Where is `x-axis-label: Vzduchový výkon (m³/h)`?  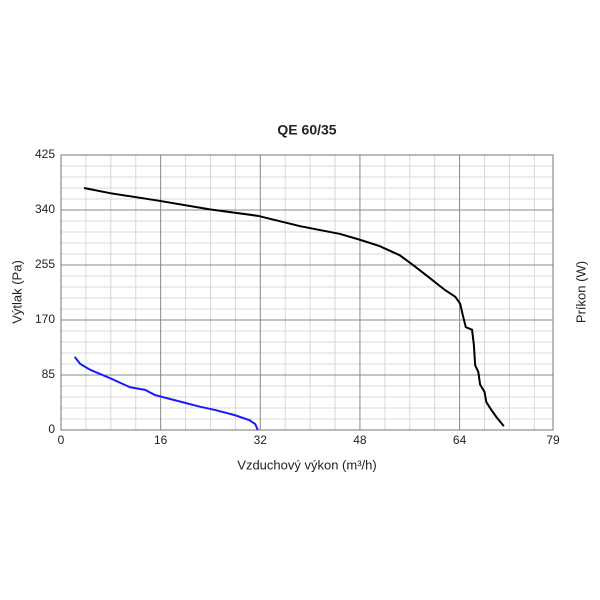 x-axis-label: Vzduchový výkon (m³/h) is located at coordinates (306, 464).